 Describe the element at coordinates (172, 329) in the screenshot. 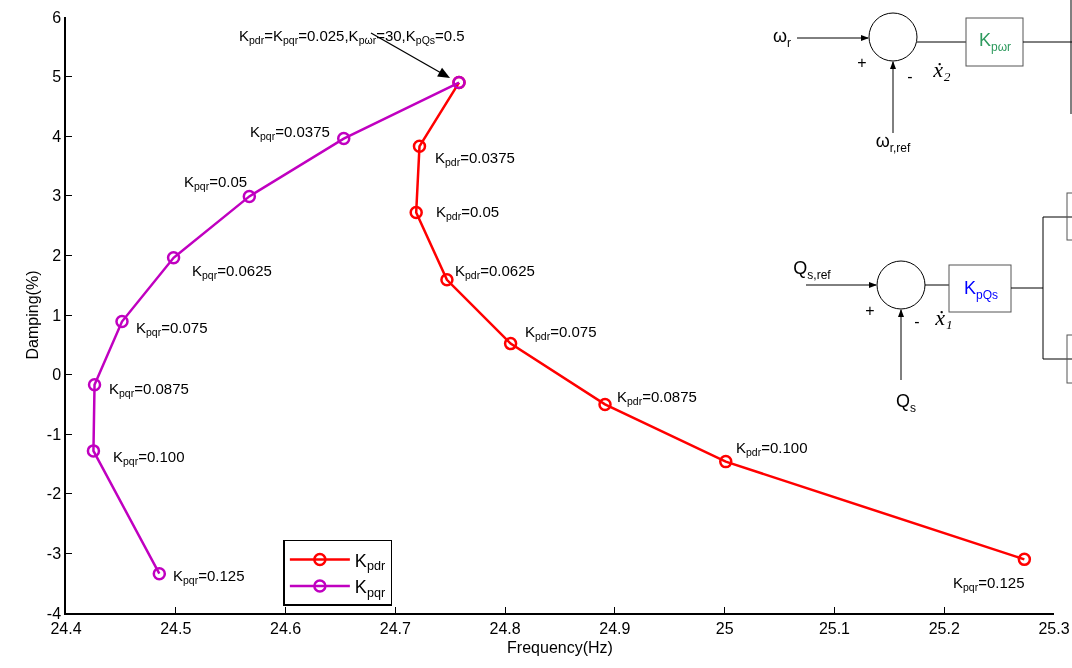

I see `annotation: K$_{pqr}$=0.075` at that location.